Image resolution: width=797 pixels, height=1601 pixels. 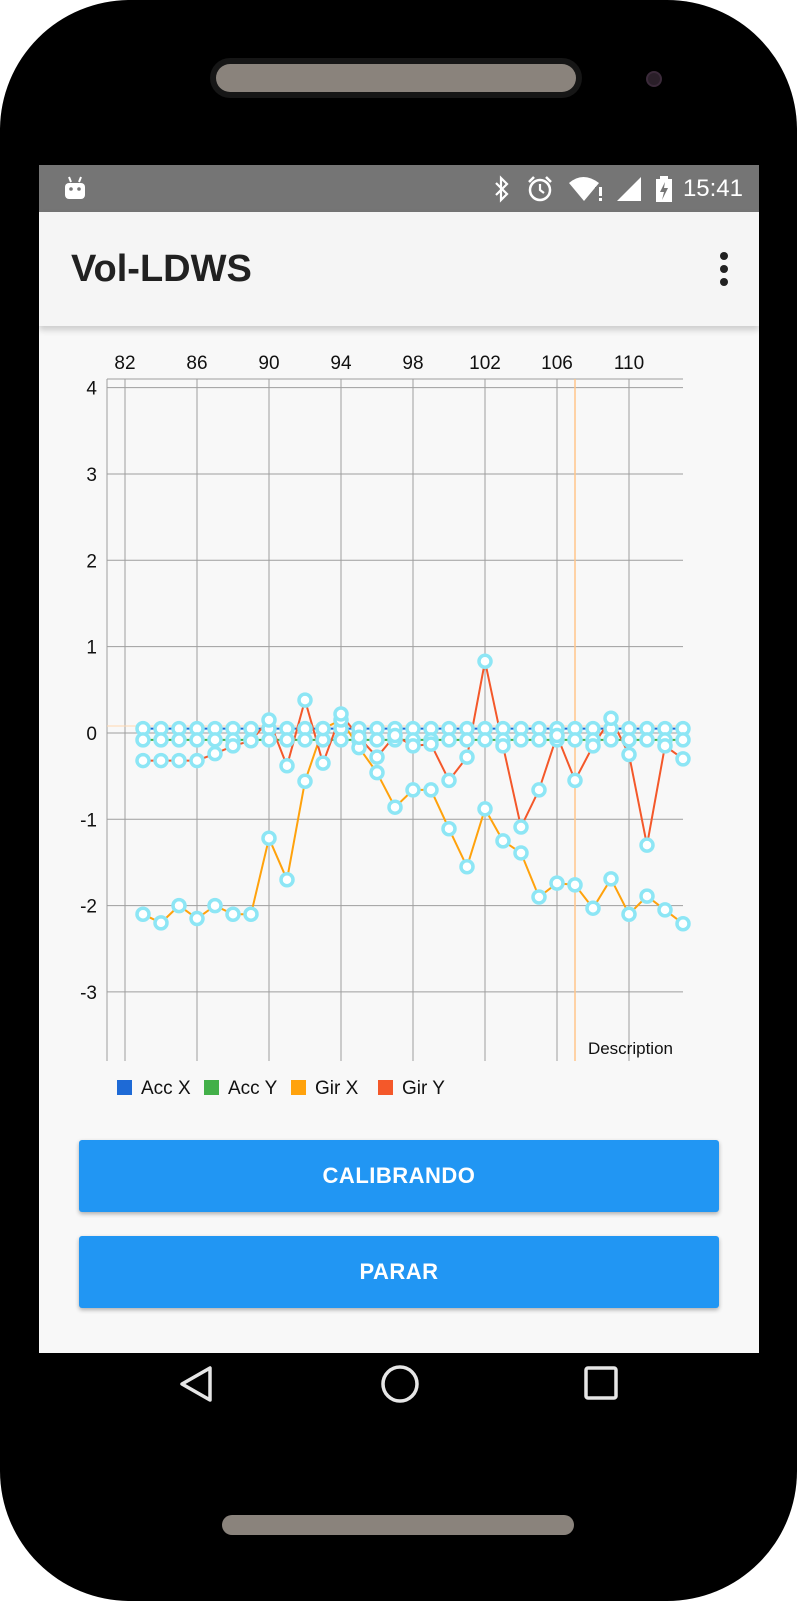 I want to click on chart-description: Description, so click(x=630, y=1048).